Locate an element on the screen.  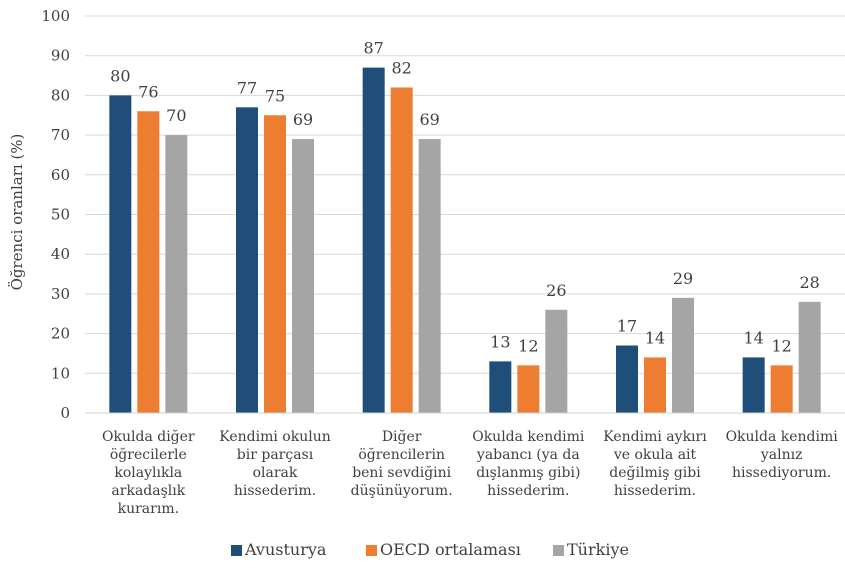
category-label: beni sevdiğini is located at coordinates (401, 473).